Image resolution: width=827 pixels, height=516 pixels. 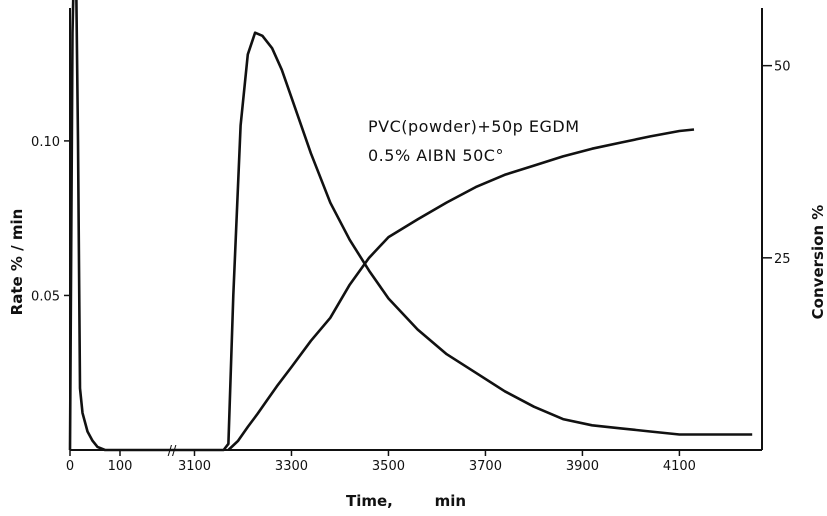 I want to click on x-tick-label: 3700, so click(x=485, y=466).